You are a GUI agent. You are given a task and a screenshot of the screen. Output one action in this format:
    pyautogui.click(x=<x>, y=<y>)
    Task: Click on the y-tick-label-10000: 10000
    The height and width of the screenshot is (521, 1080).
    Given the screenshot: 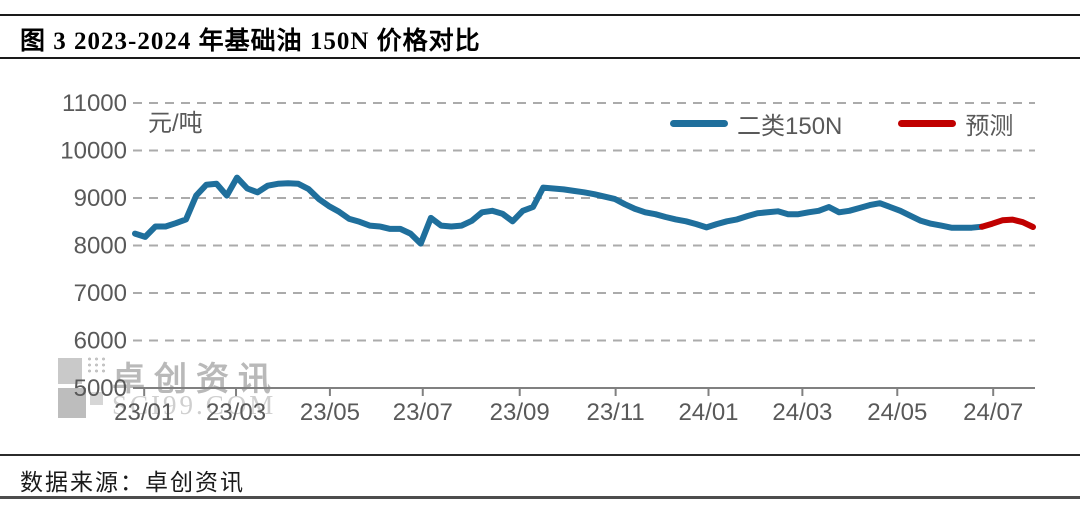 What is the action you would take?
    pyautogui.click(x=93, y=151)
    